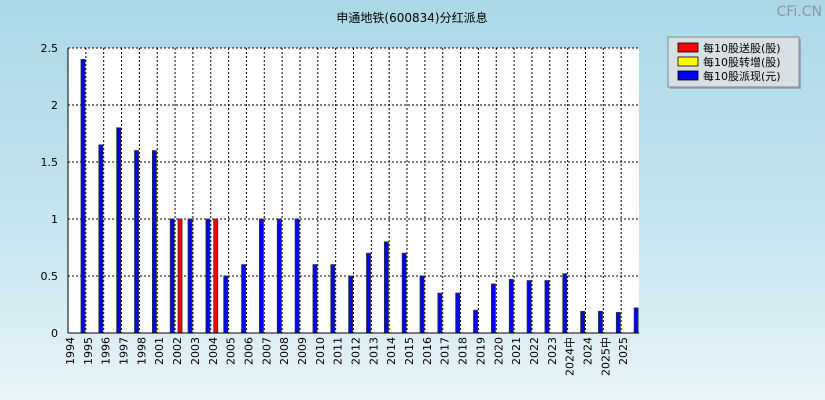 This screenshot has height=400, width=825. I want to click on x-tick-label: 2004, so click(213, 351).